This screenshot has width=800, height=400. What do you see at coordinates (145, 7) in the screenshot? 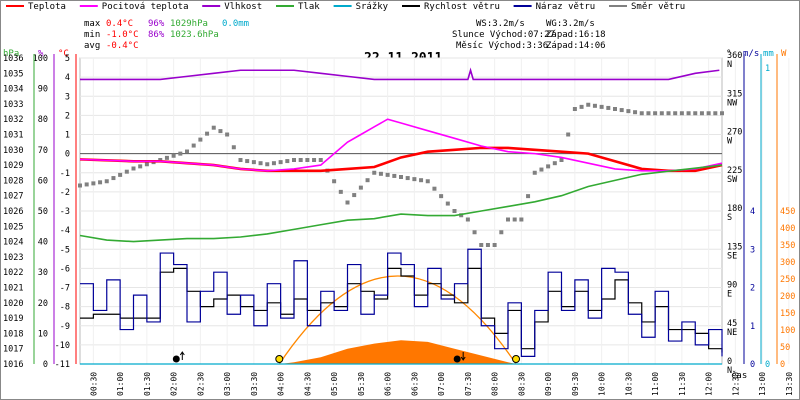
I see `legend-label: Pocitová teplota` at bounding box center [145, 7].